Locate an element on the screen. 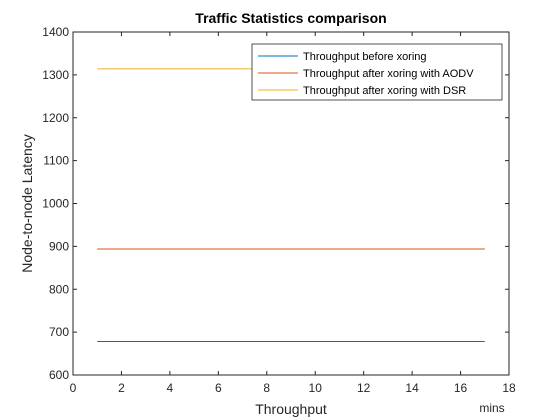 This screenshot has height=420, width=560. y-tick-label: 900 is located at coordinates (59, 246).